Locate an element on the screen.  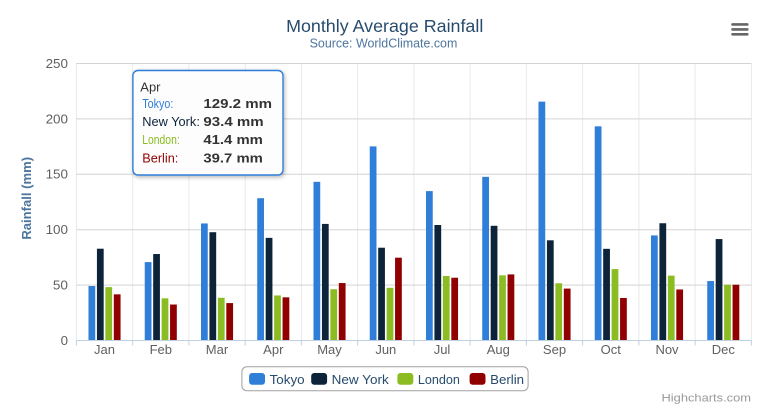
svg-text: Jan is located at coordinates (104, 349).